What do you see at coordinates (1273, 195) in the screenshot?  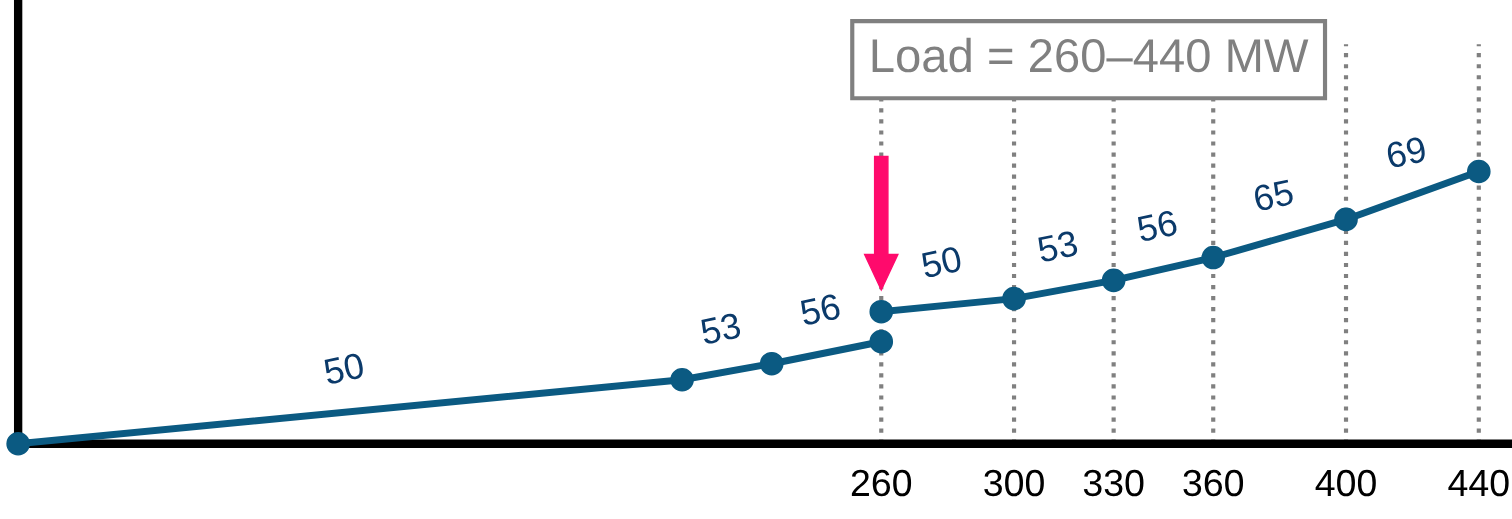 I see `annotation: 65` at bounding box center [1273, 195].